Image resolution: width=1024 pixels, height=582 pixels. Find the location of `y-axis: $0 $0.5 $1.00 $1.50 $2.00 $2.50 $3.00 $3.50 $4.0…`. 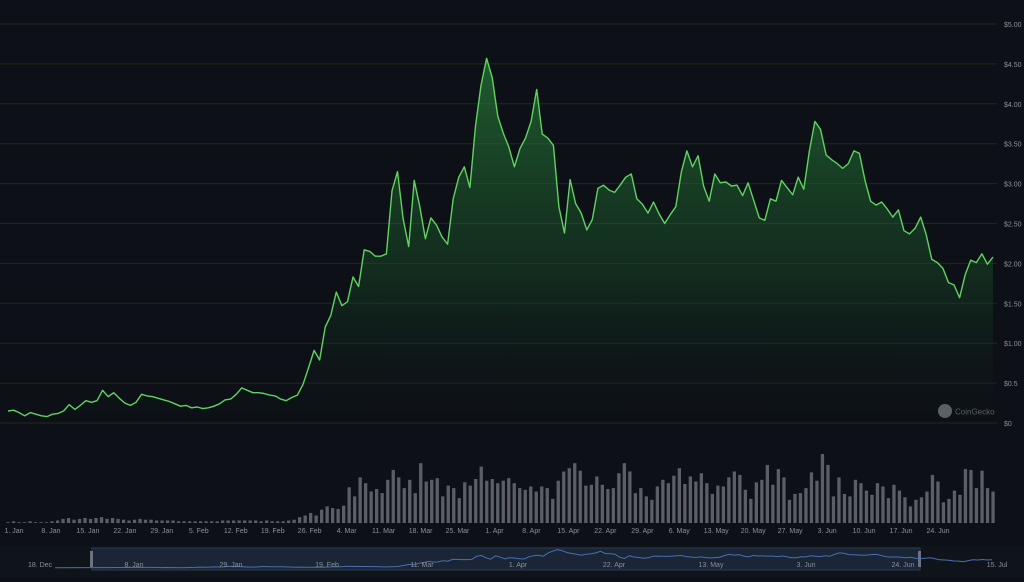

y-axis: $0 $0.5 $1.00 $1.50 $2.00 $2.50 $3.00 $3.50 $4.0… is located at coordinates (1013, 225).